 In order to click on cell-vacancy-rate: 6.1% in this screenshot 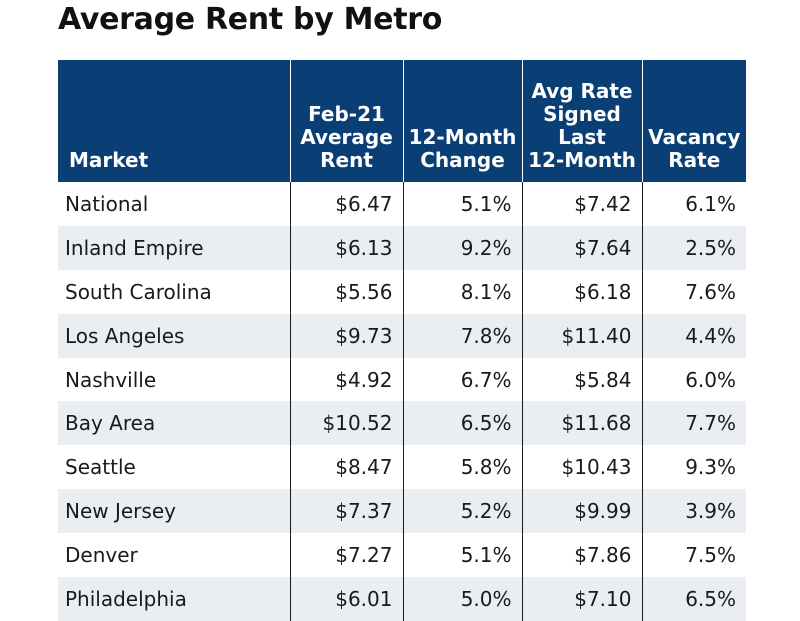, I will do `click(693, 204)`.